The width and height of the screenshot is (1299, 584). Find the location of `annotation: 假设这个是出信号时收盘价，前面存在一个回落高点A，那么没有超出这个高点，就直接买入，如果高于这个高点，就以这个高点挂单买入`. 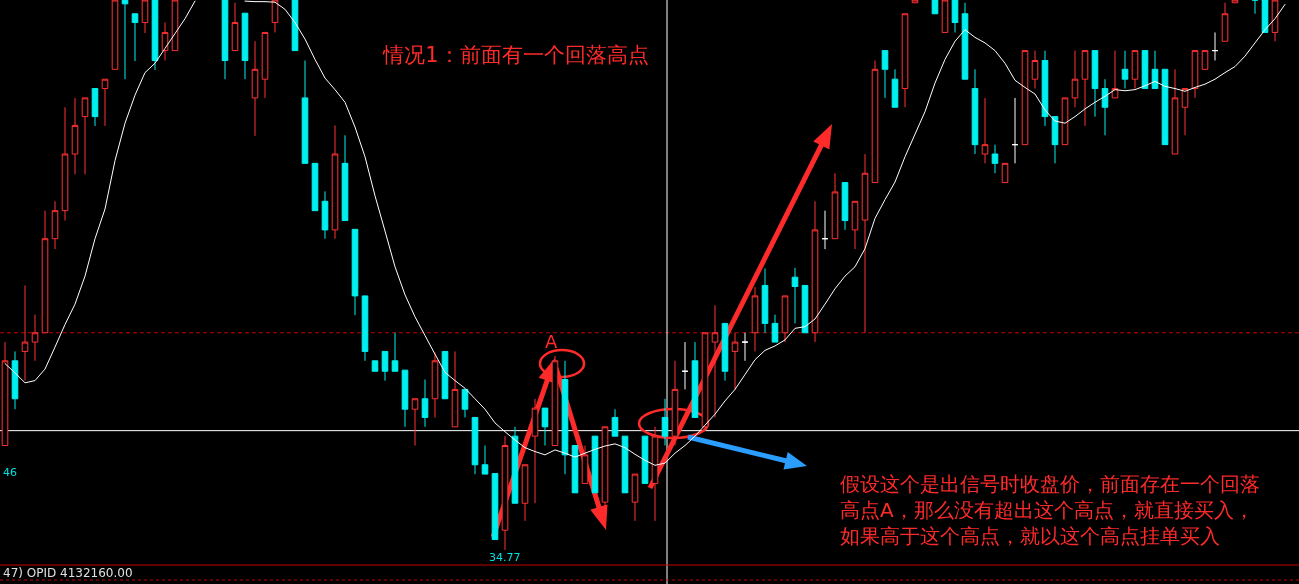

annotation: 假设这个是出信号时收盘价，前面存在一个回落高点A，那么没有超出这个高点，就直接买入，如果高于这个高点，就以这个高点挂单买入 is located at coordinates (1050, 510).